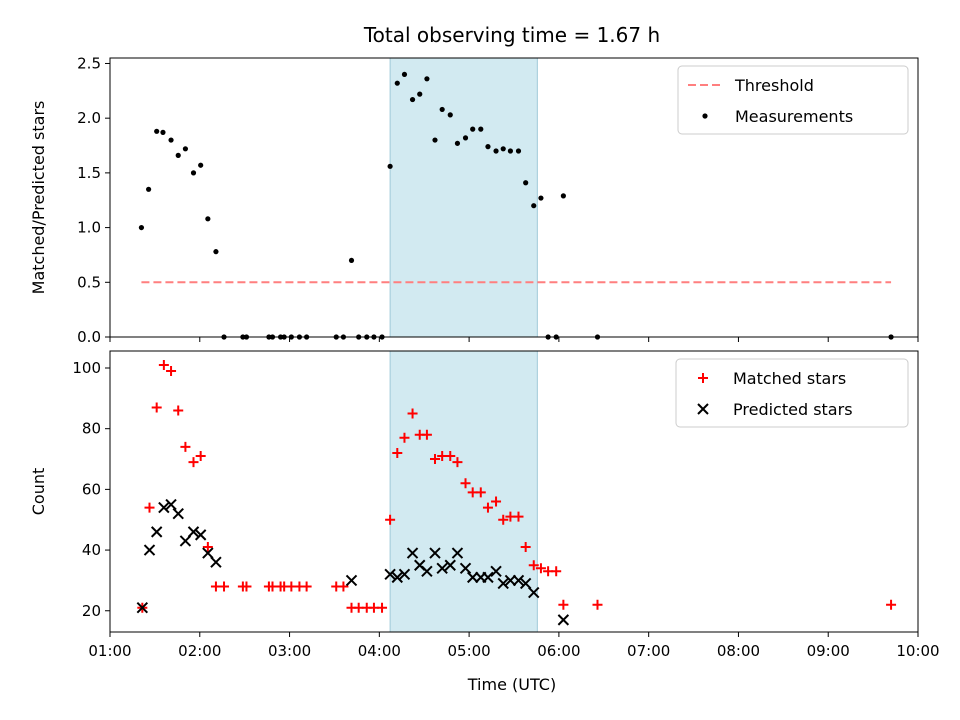 The image size is (960, 720). I want to click on legend-label: Predicted stars, so click(793, 409).